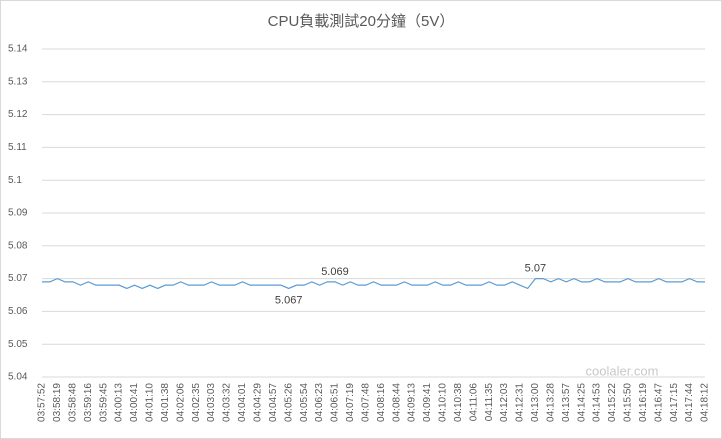  Describe the element at coordinates (550, 402) in the screenshot. I see `x-tick-label: 04:13:28` at that location.